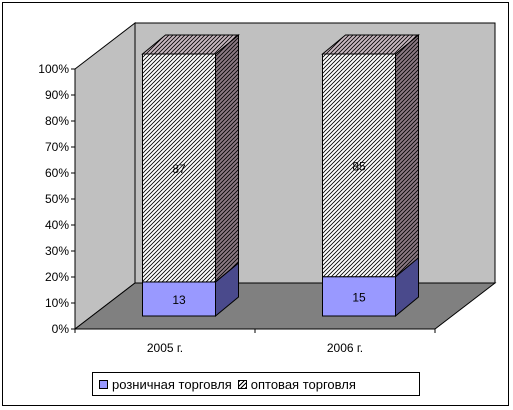  I want to click on y-tick-label: 20%, so click(57, 277).